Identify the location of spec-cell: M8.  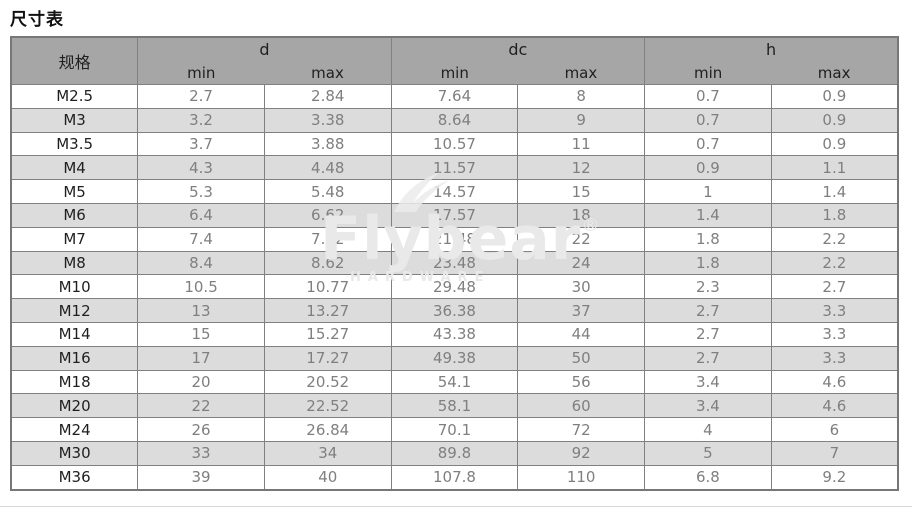
(74, 263).